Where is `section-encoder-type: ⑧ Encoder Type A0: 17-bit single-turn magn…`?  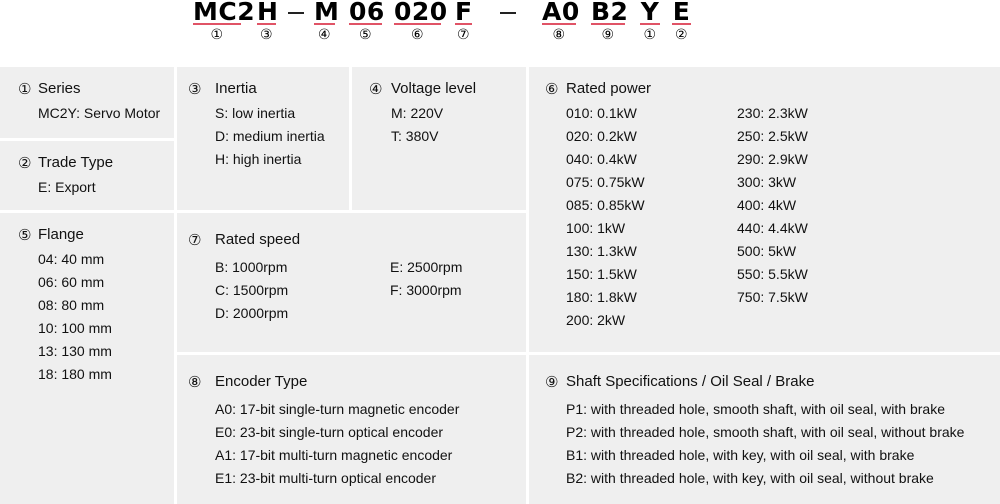 section-encoder-type: ⑧ Encoder Type A0: 17-bit single-turn magn… is located at coordinates (351, 429).